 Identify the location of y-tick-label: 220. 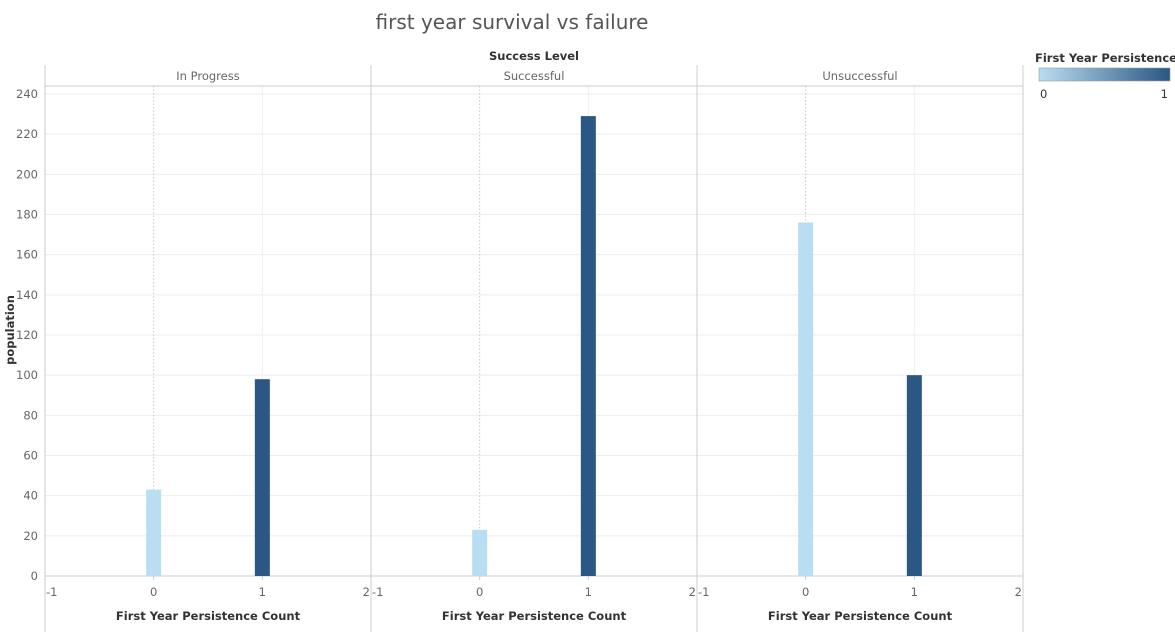
(27, 134).